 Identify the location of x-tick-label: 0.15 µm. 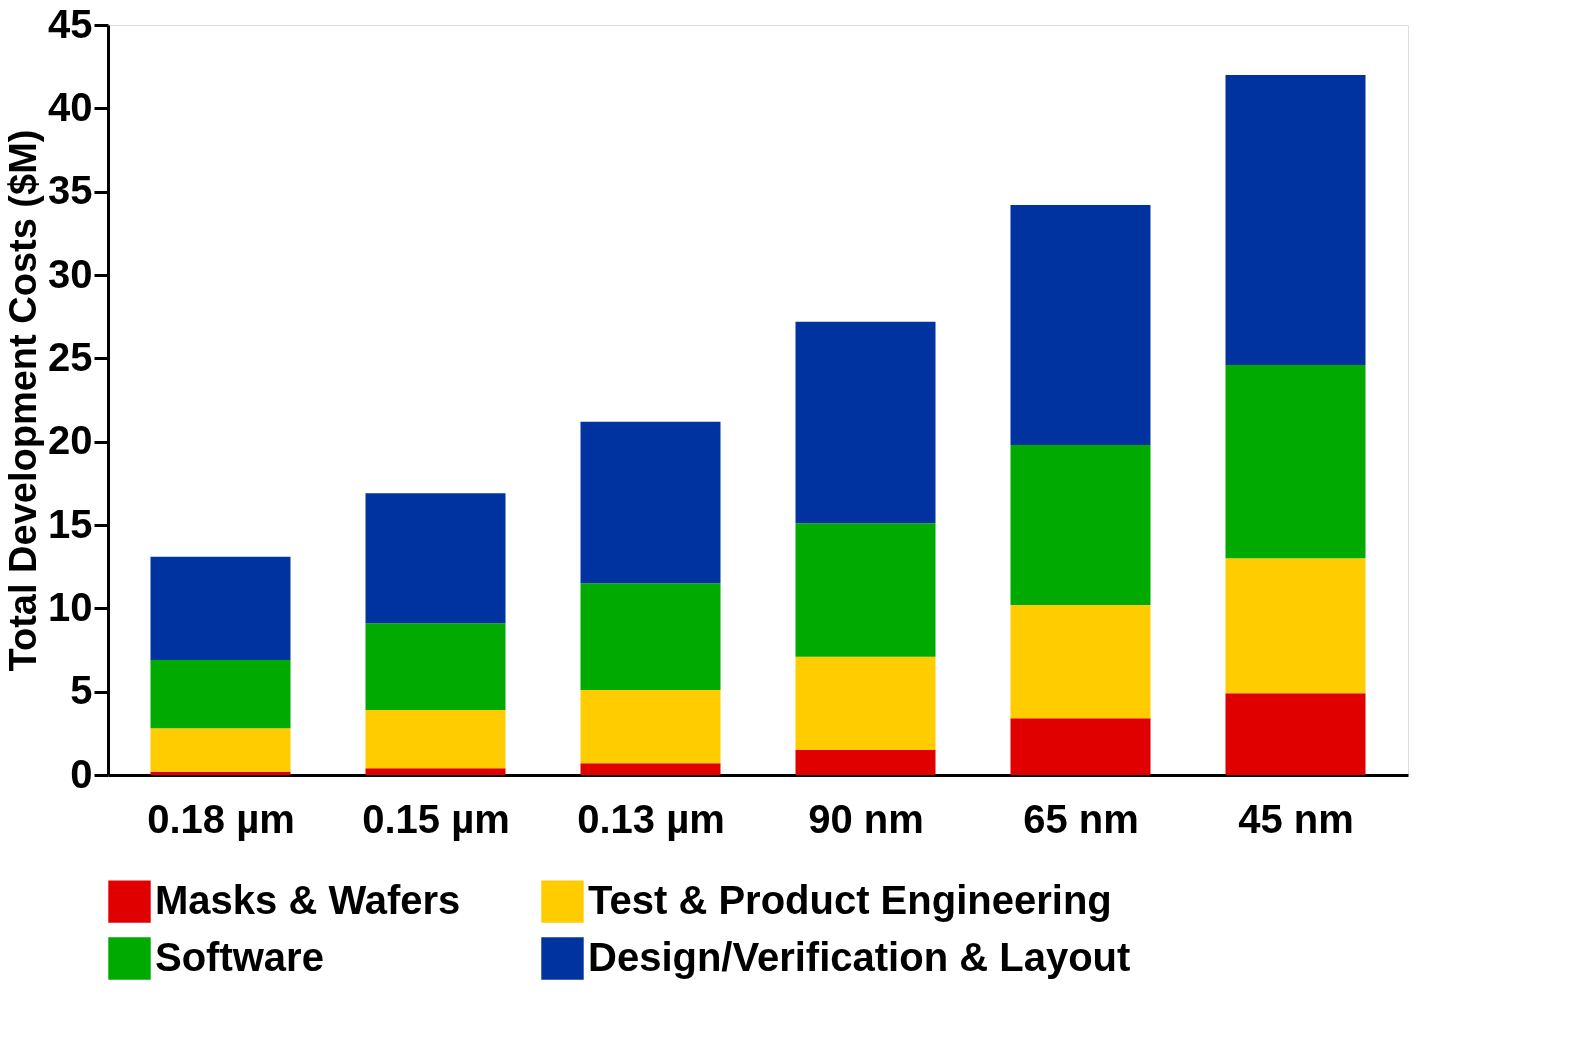
(436, 818).